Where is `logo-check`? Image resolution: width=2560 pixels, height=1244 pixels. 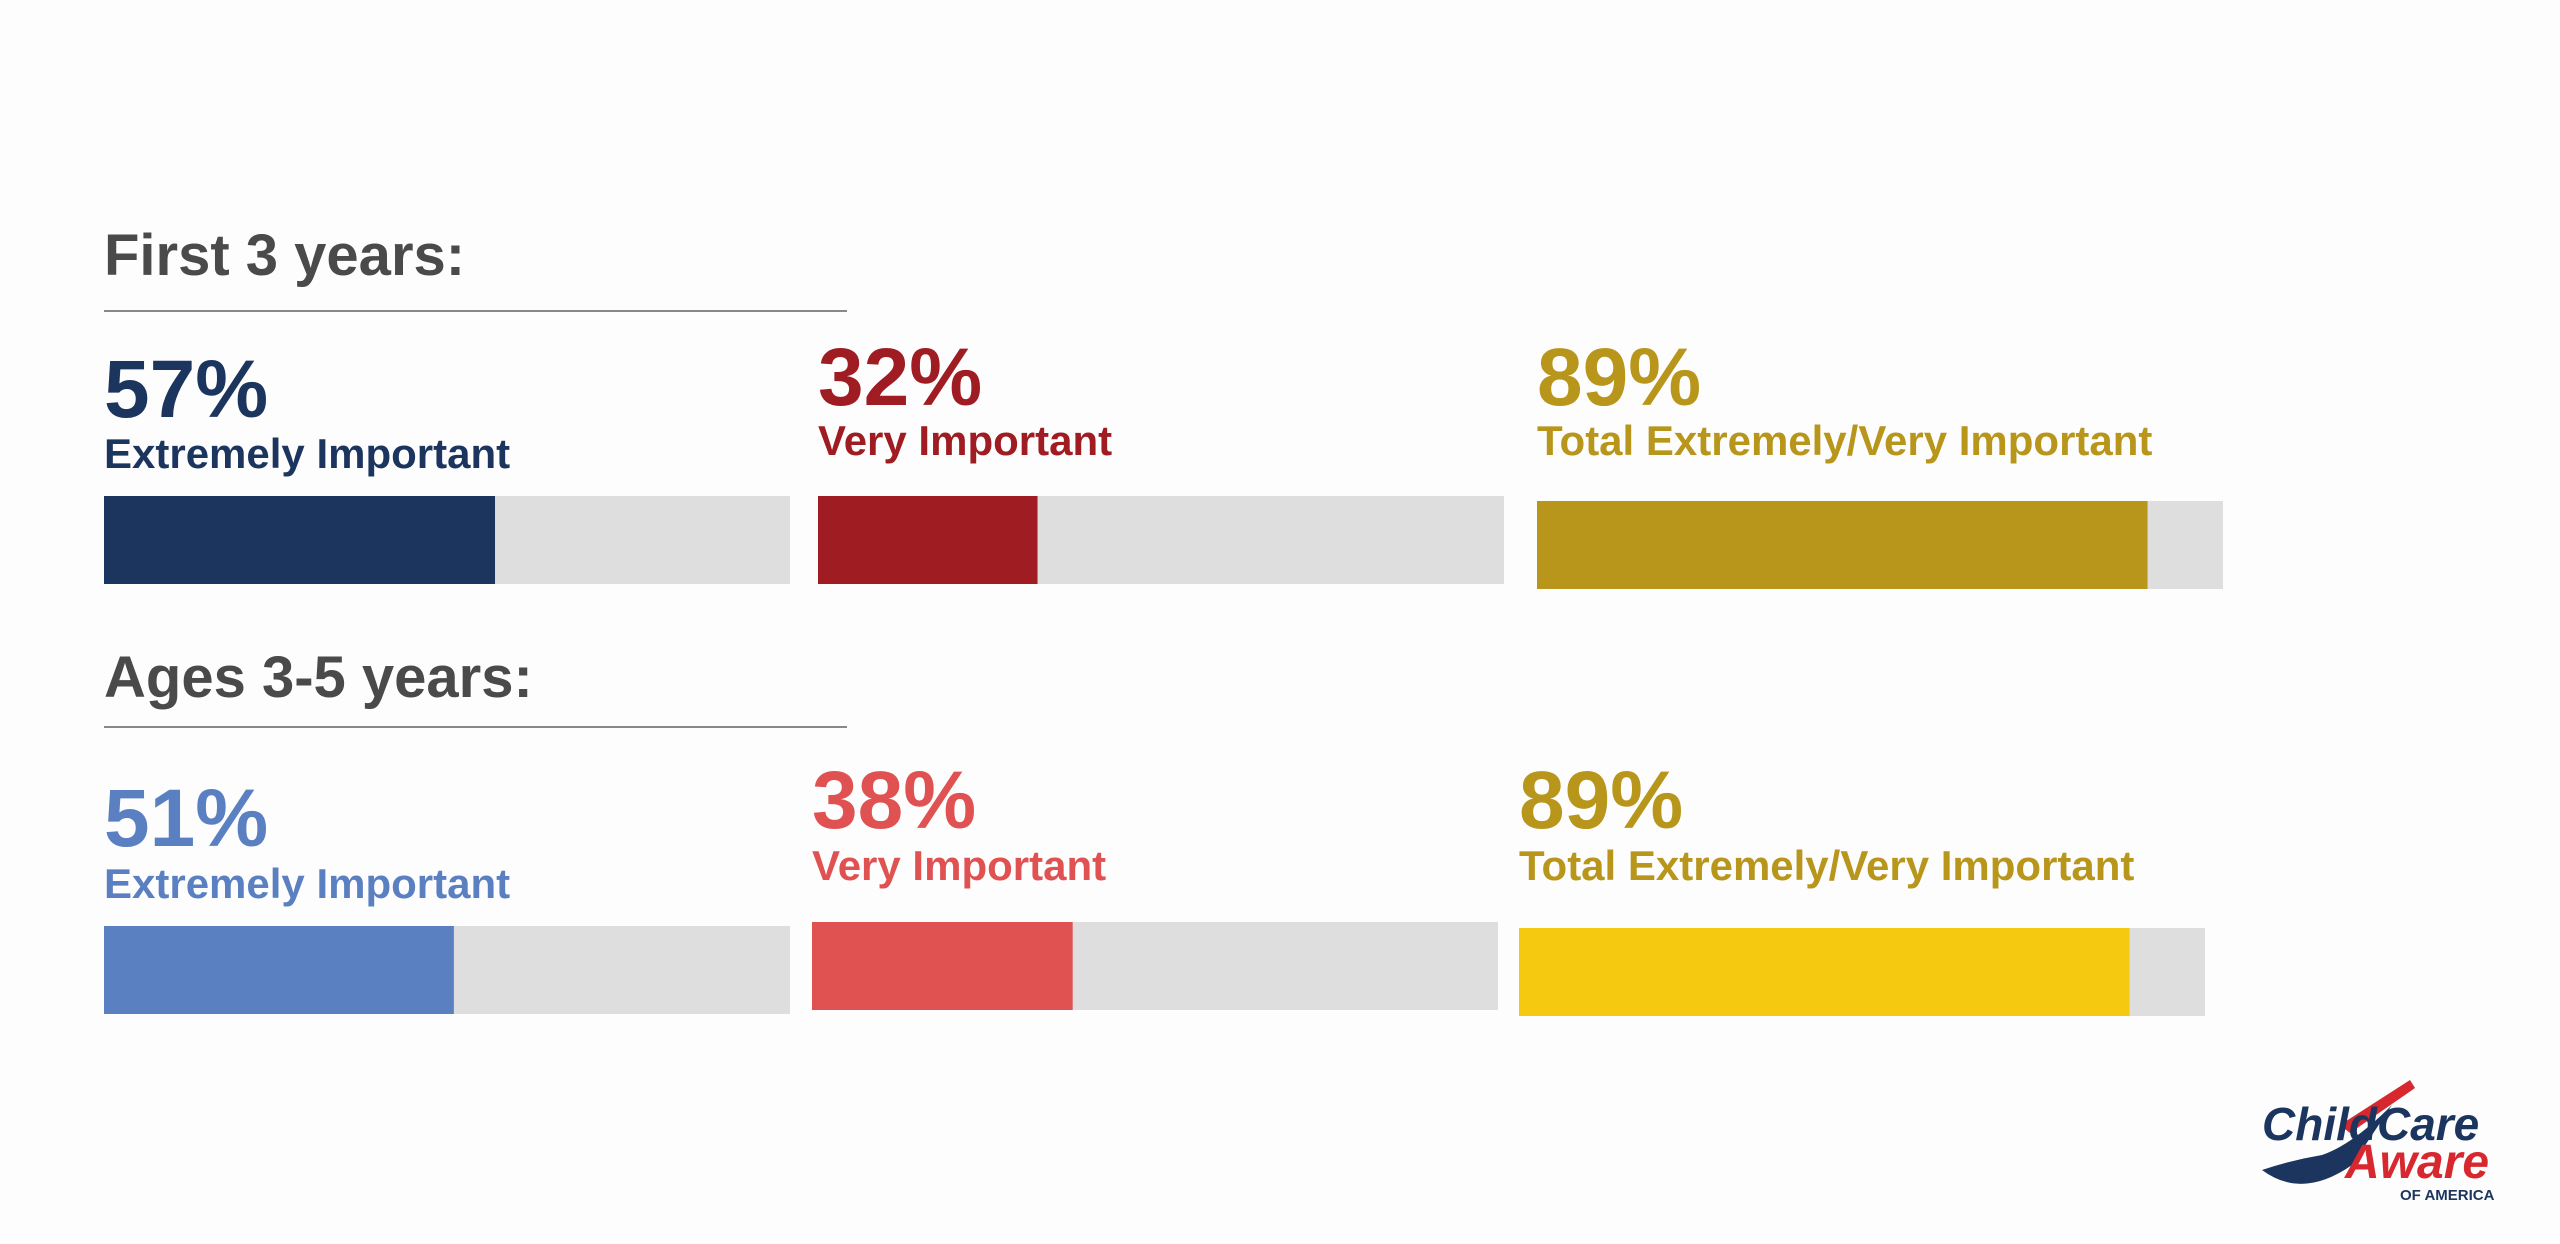 logo-check is located at coordinates (2377, 1106).